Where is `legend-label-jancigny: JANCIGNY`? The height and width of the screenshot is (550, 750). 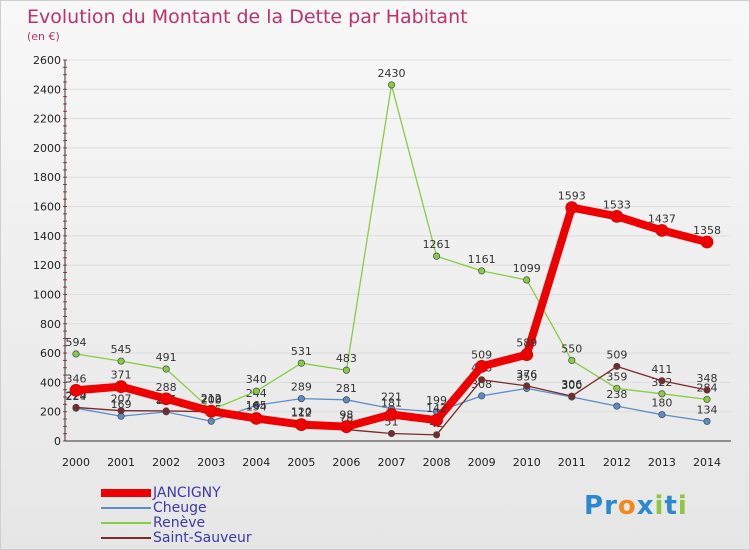
legend-label-jancigny: JANCIGNY is located at coordinates (187, 493).